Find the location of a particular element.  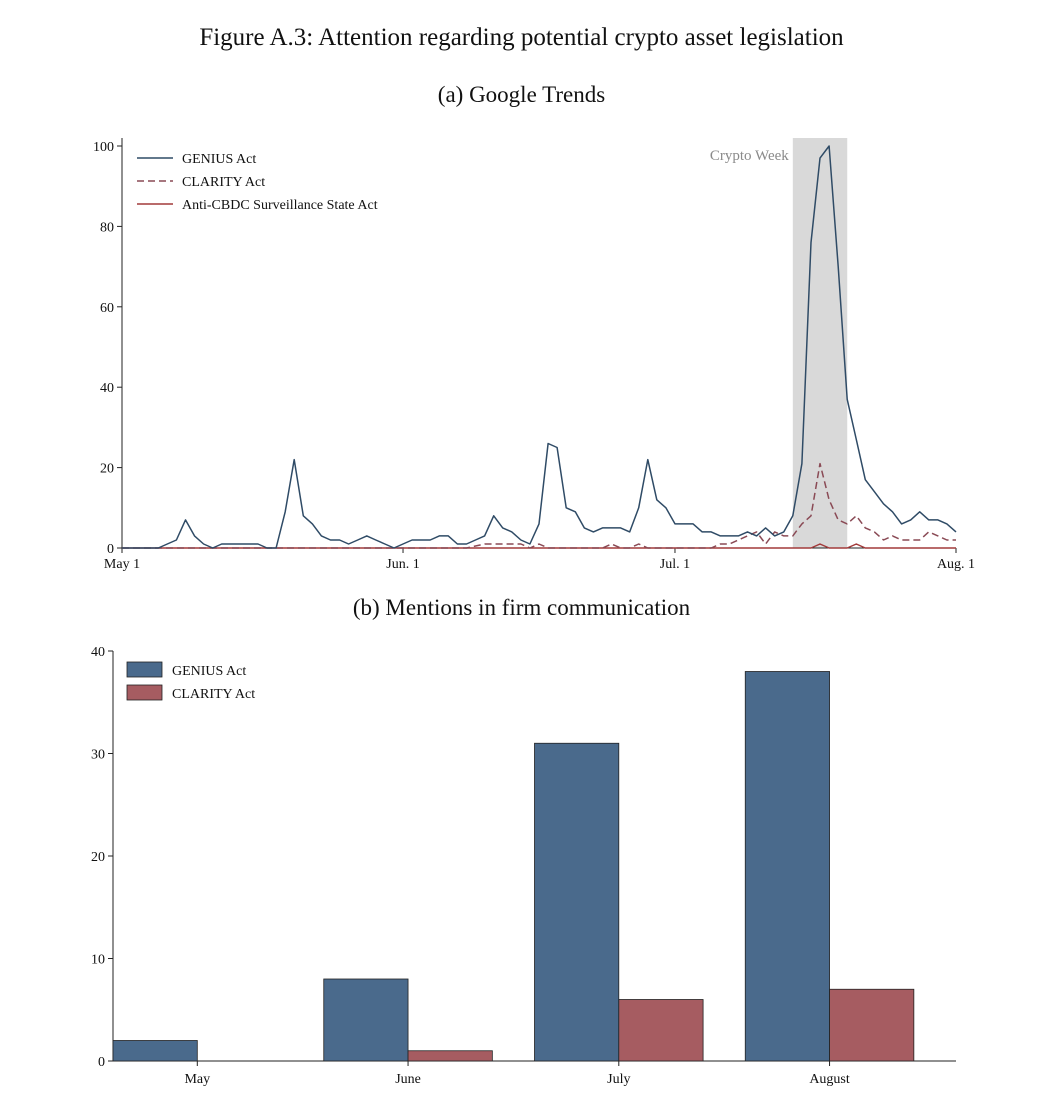

x-tick-label: Jun. 1 is located at coordinates (402, 564).